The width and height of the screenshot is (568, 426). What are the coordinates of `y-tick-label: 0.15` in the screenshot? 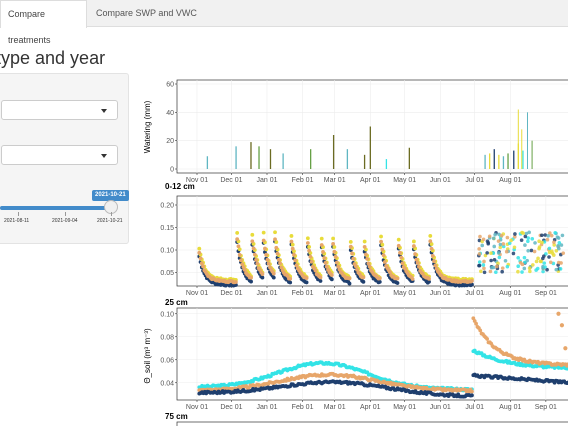 It's located at (167, 228).